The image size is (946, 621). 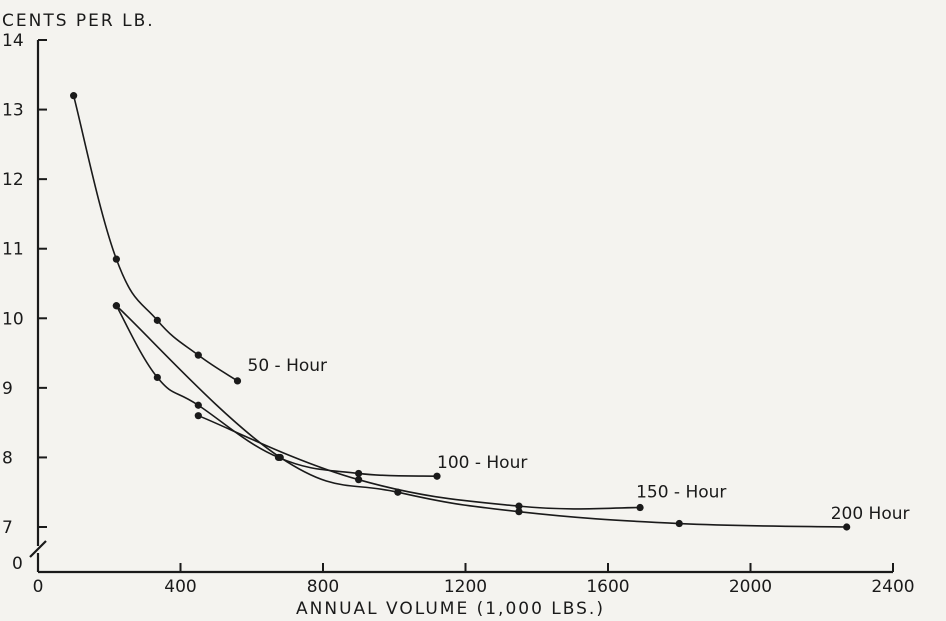 I want to click on series-2: 100 - Hour, so click(x=319, y=391).